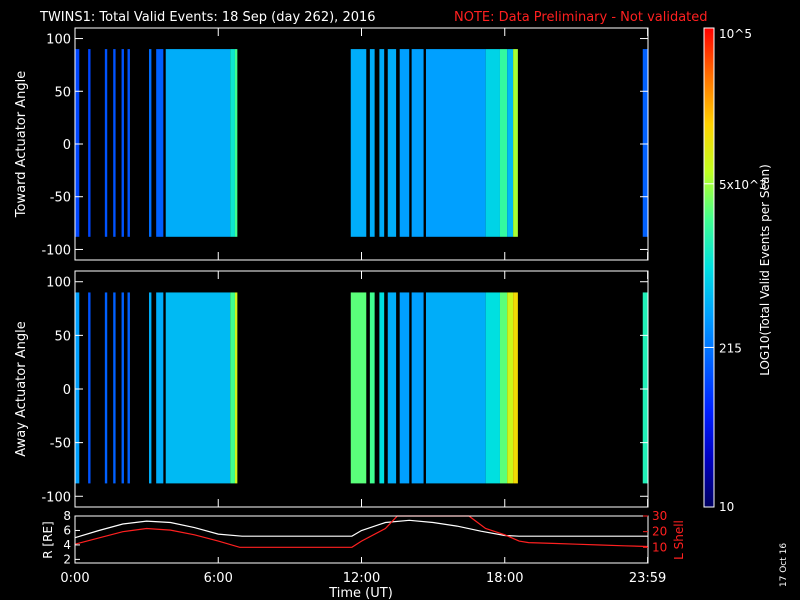  Describe the element at coordinates (67, 145) in the screenshot. I see `toward-ytick-label: 0` at that location.